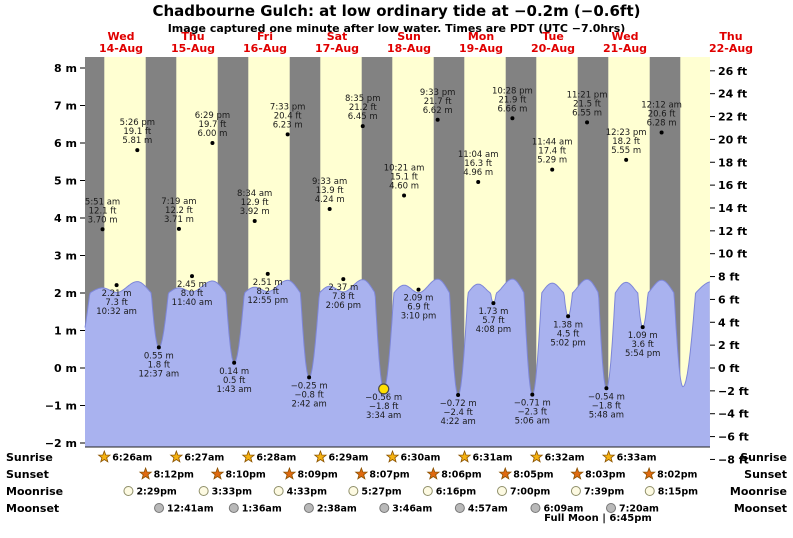  Describe the element at coordinates (732, 208) in the screenshot. I see `axis-label-ft: 14 ft` at that location.